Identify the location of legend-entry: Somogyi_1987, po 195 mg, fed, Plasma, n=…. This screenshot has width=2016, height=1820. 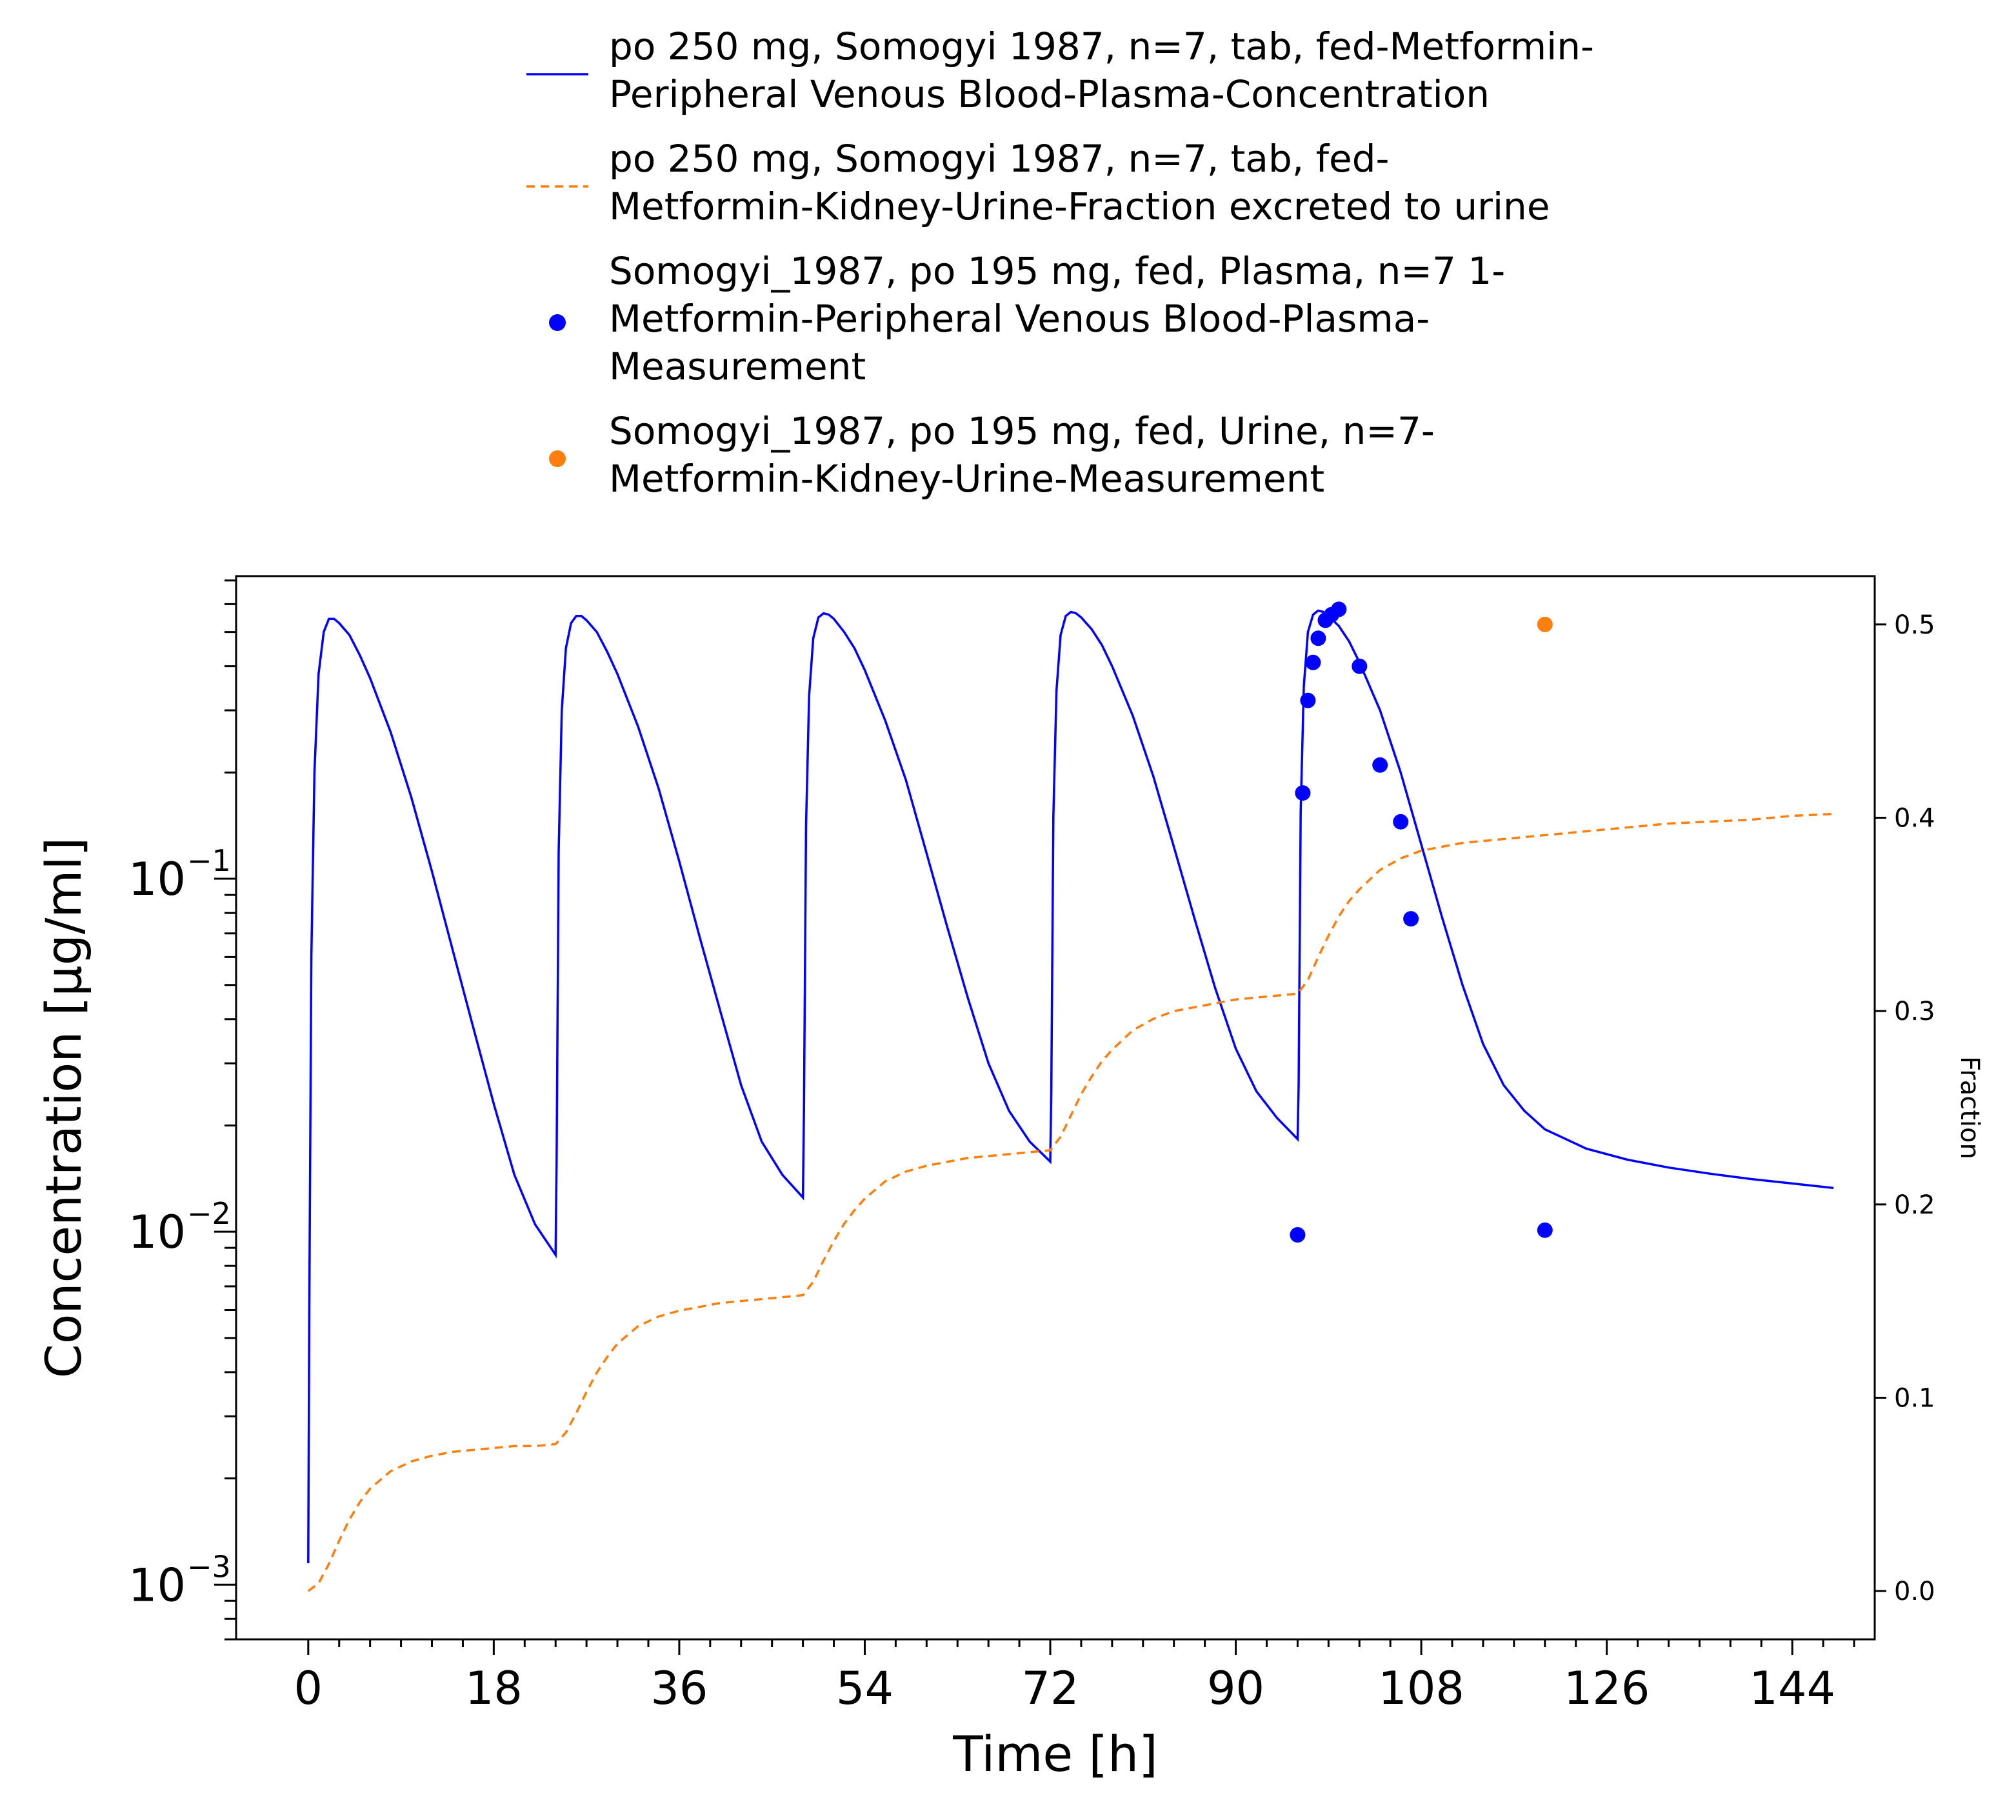
(1027, 318).